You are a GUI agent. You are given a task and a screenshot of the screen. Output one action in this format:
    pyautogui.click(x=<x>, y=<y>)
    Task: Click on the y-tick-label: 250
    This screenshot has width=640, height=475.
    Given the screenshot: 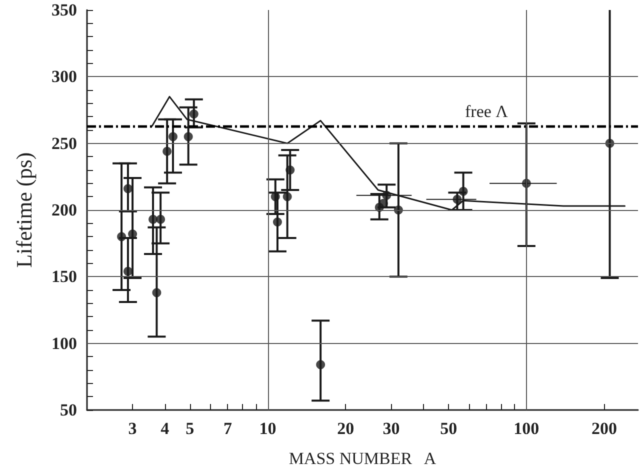 What is the action you would take?
    pyautogui.click(x=64, y=143)
    